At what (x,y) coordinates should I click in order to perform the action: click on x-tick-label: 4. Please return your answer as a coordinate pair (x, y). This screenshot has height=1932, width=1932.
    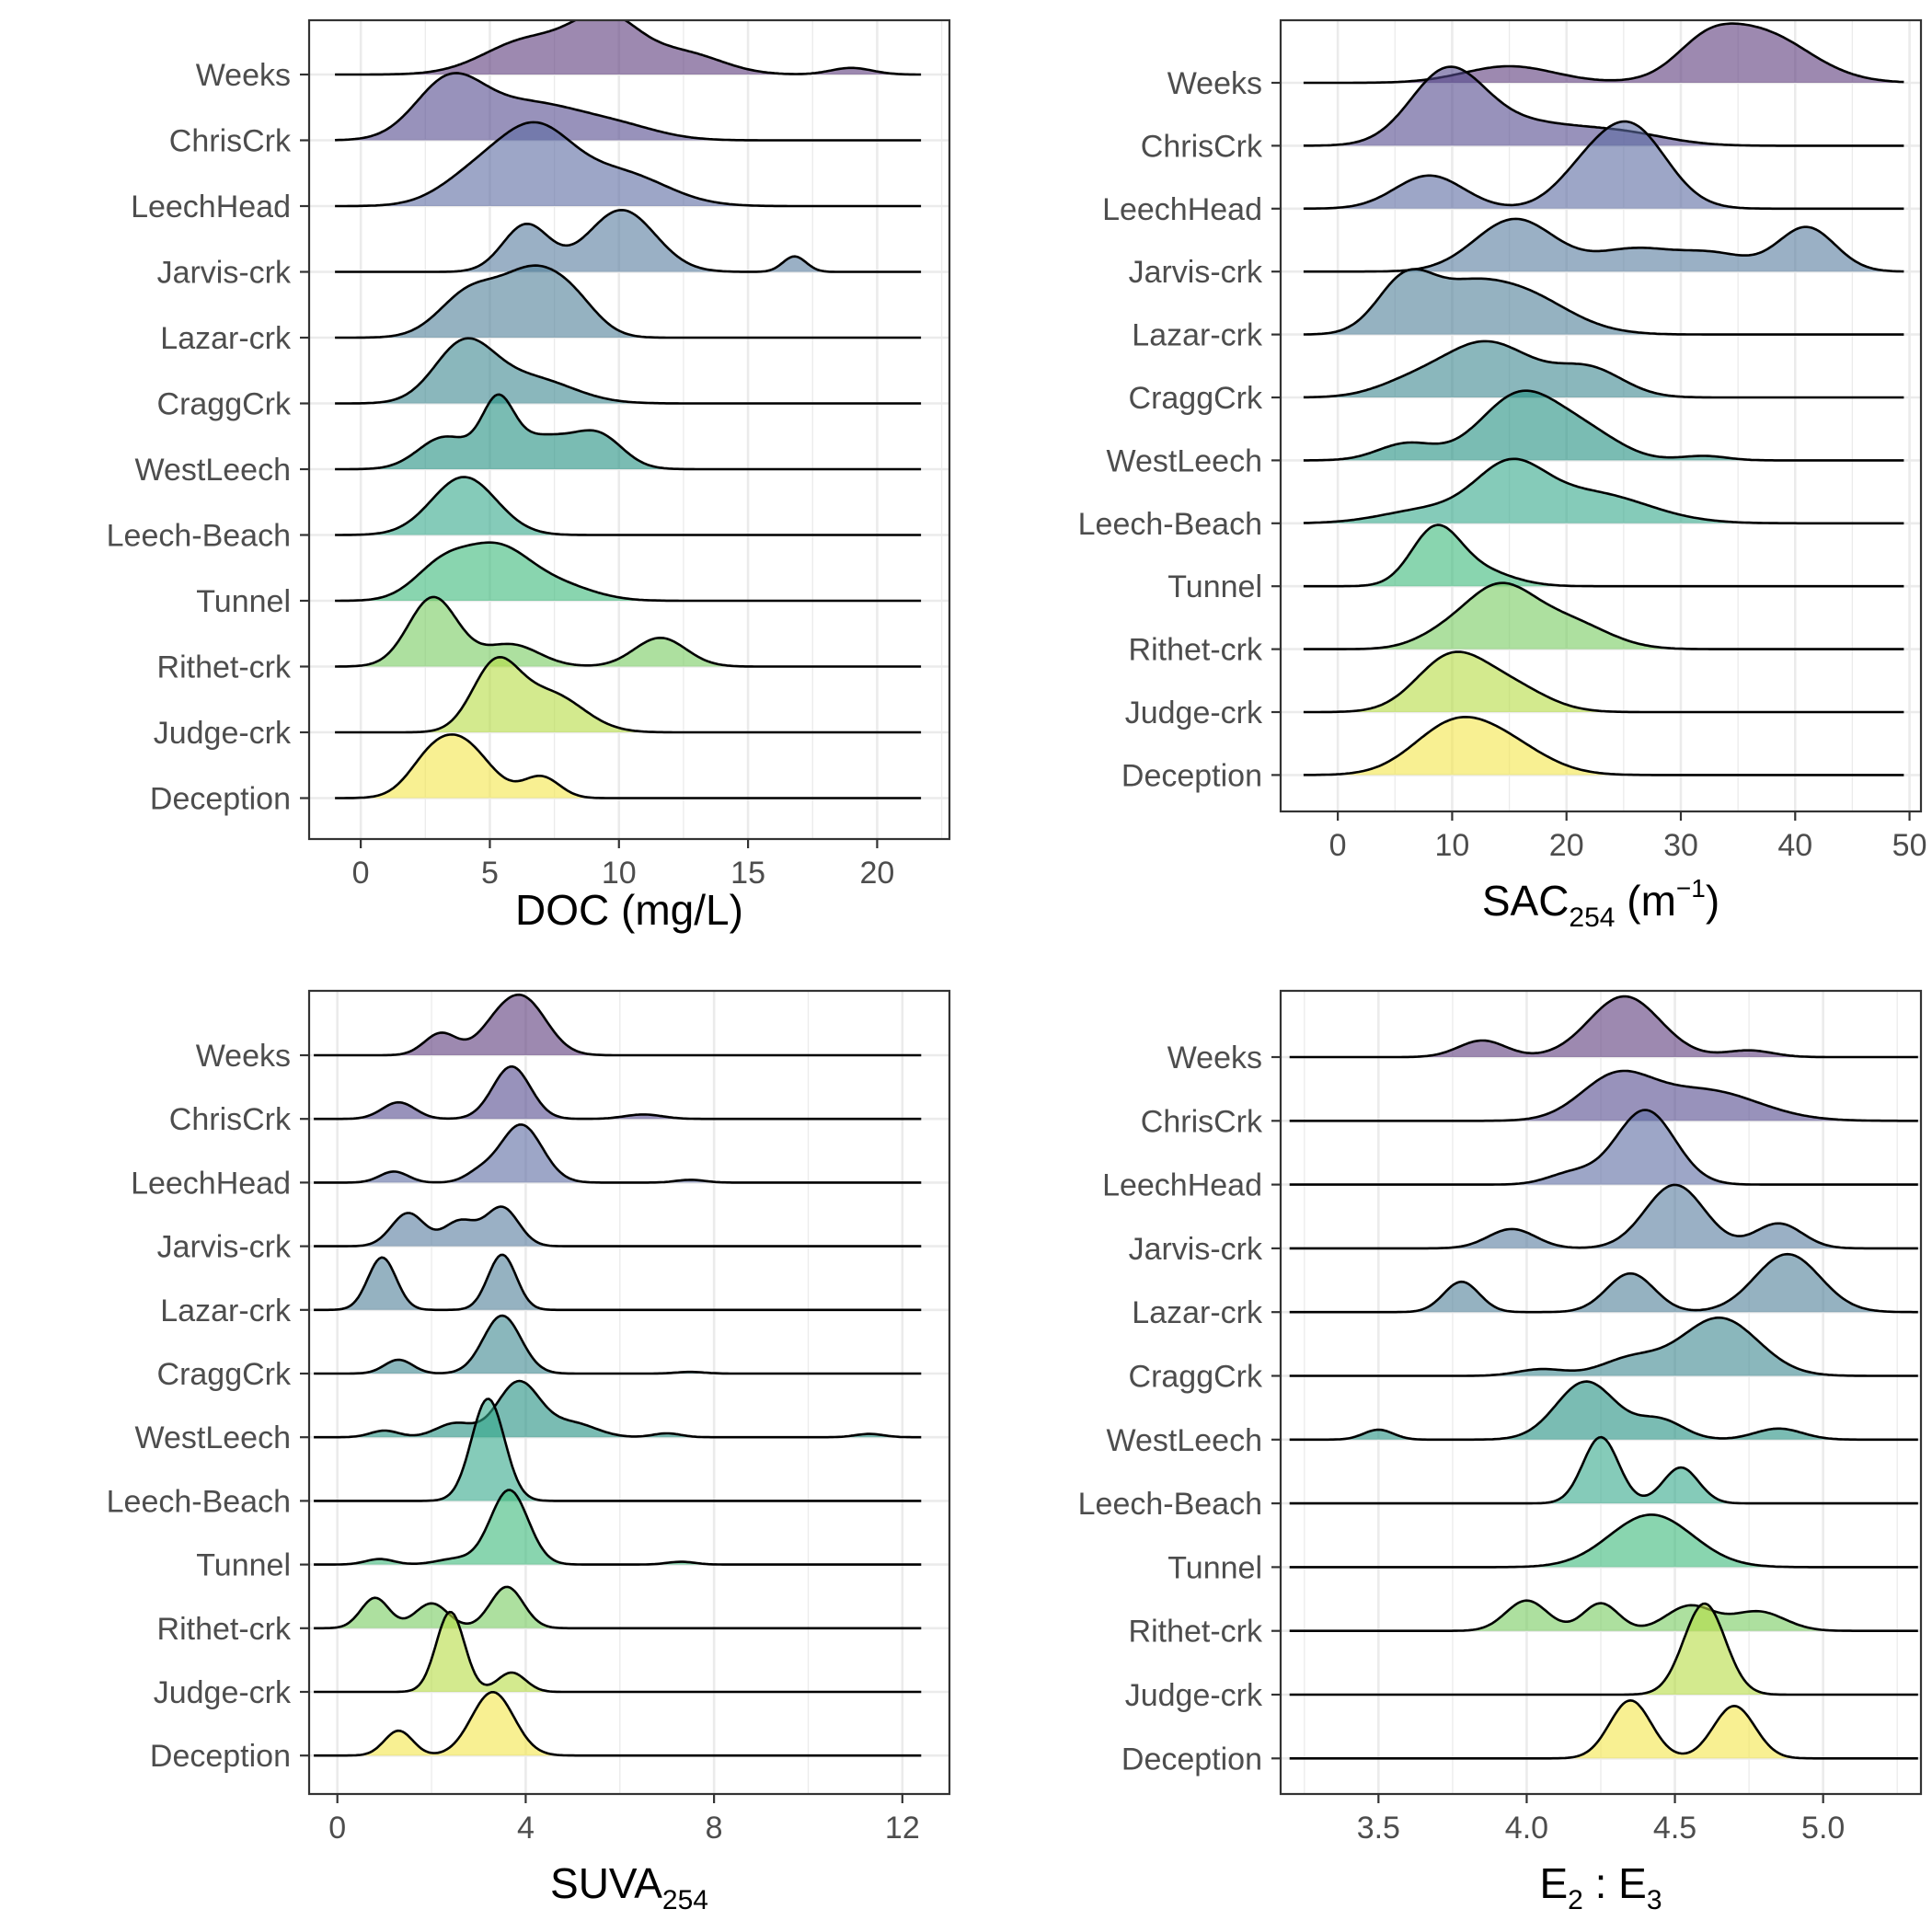
    Looking at the image, I should click on (526, 1828).